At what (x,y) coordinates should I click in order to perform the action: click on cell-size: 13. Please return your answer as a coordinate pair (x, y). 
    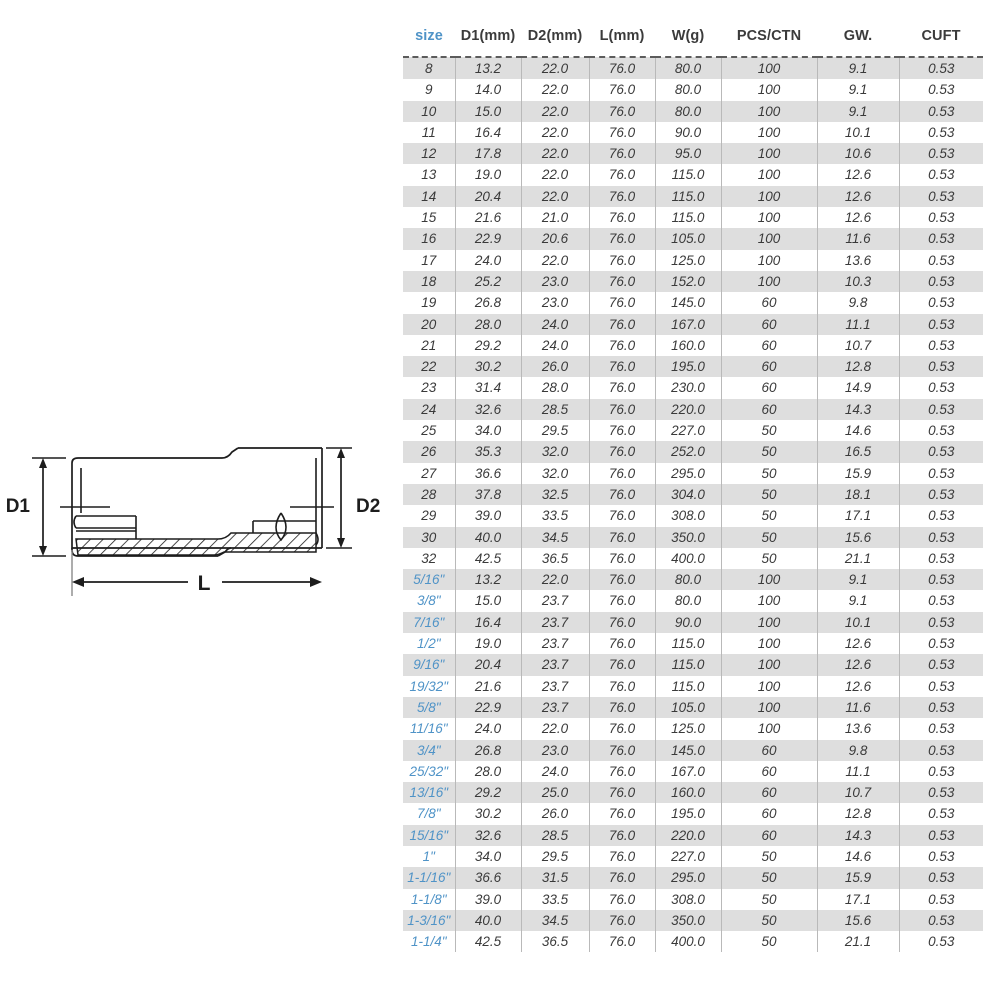
    Looking at the image, I should click on (429, 175).